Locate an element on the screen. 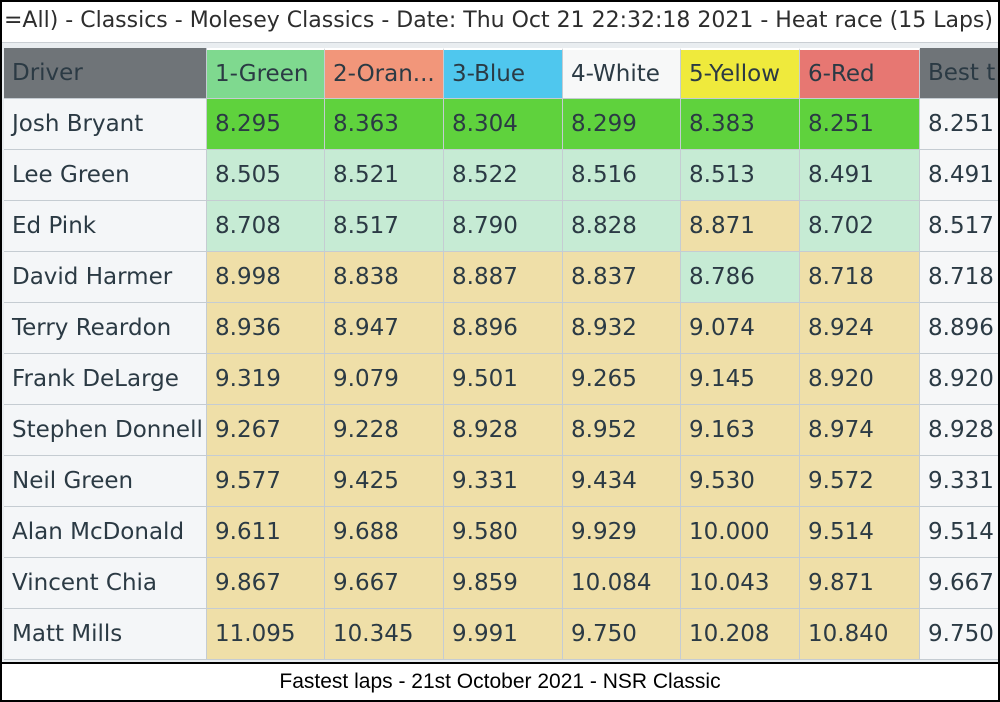 The height and width of the screenshot is (702, 1000). driver-name: Terry Reardon is located at coordinates (105, 328).